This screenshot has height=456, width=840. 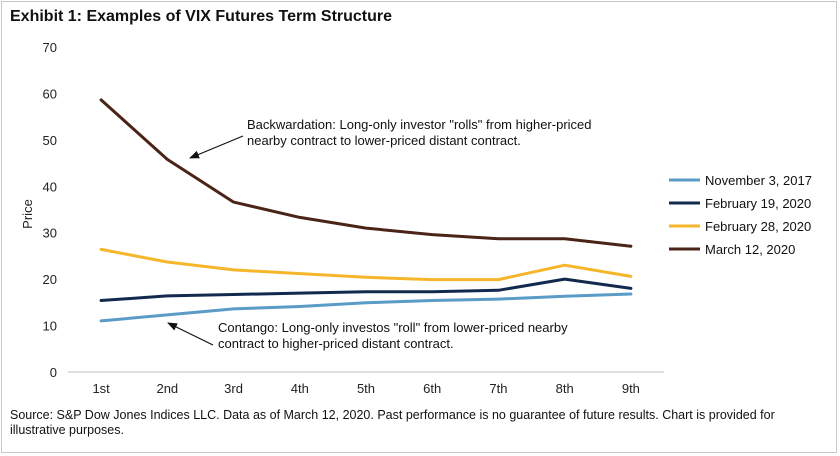 What do you see at coordinates (366, 264) in the screenshot?
I see `series-line-february-28-2020` at bounding box center [366, 264].